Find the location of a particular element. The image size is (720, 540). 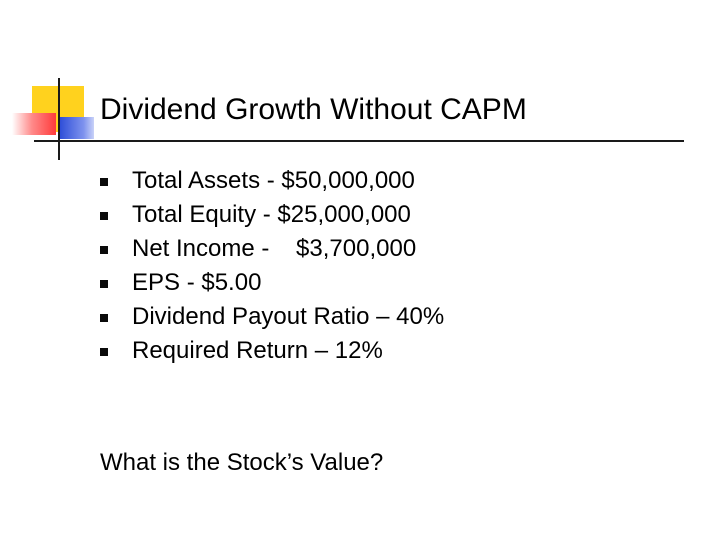

list-item: Total Equity - $25,000,000 is located at coordinates (255, 215).